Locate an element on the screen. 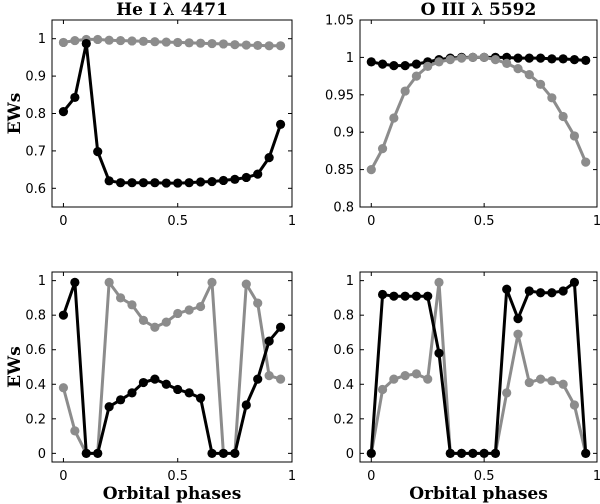 The height and width of the screenshot is (504, 600). y-tick-label: 0.85 is located at coordinates (339, 170).